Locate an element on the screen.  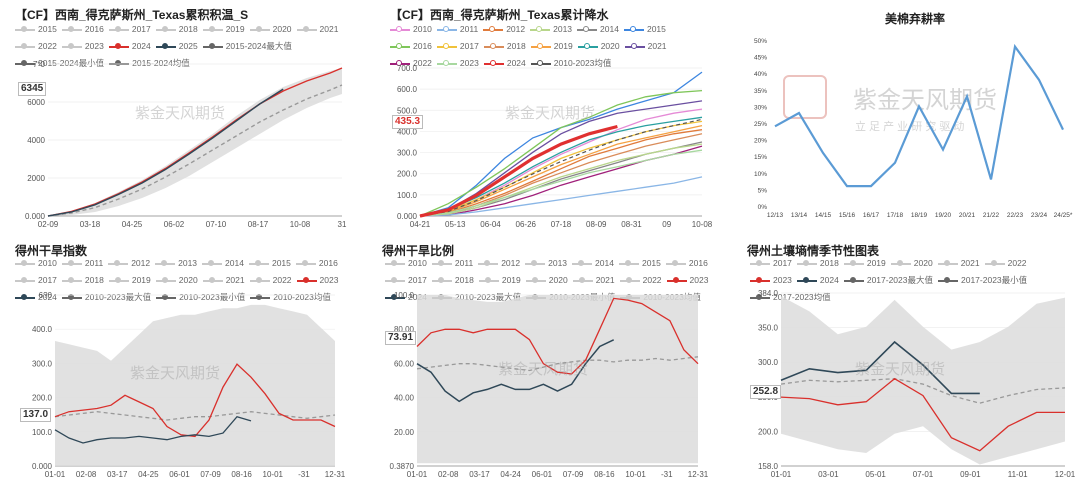
y-tick-label: 60.00 is located at coordinates (404, 363).